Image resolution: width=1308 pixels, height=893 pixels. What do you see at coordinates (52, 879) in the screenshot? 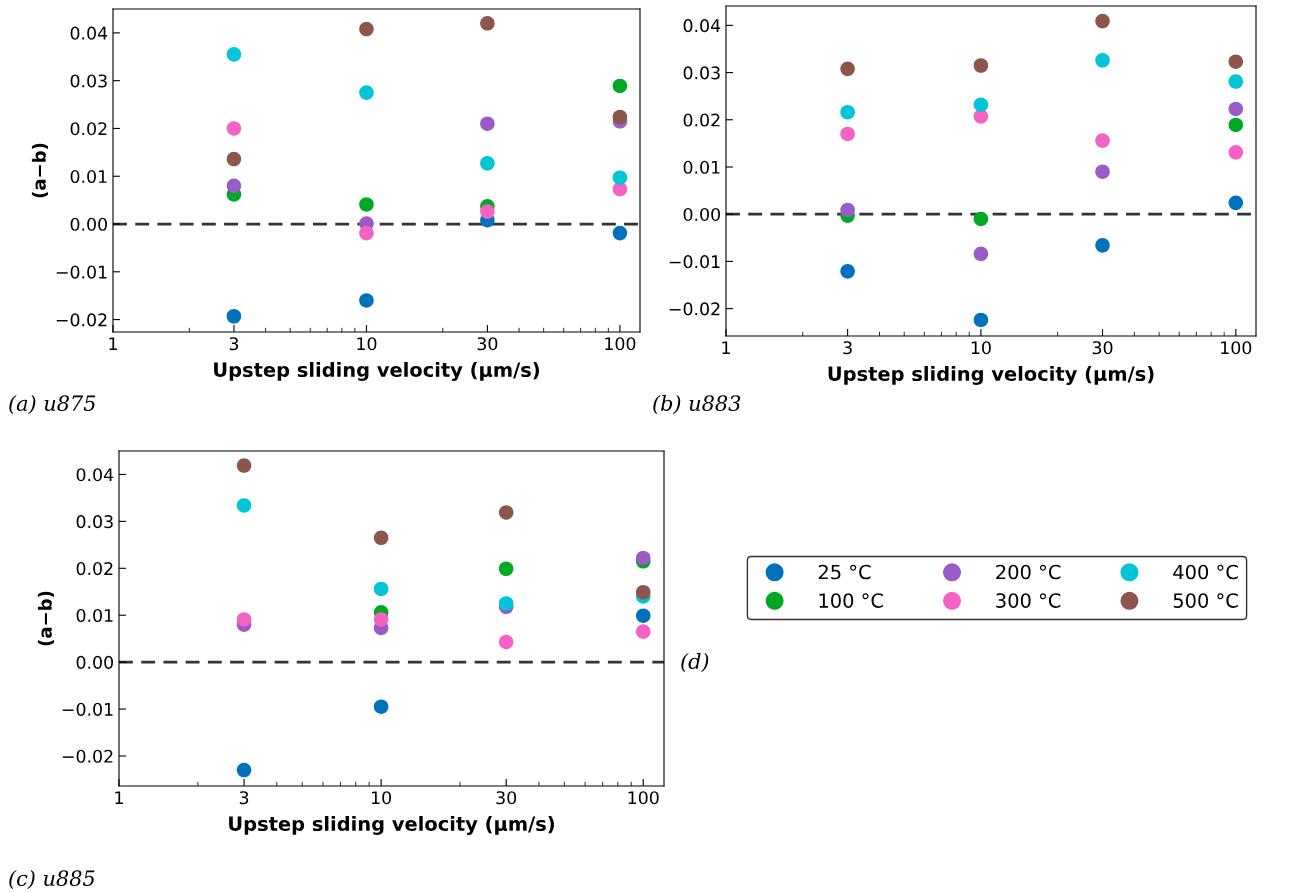
I see `text: (c) u885` at bounding box center [52, 879].